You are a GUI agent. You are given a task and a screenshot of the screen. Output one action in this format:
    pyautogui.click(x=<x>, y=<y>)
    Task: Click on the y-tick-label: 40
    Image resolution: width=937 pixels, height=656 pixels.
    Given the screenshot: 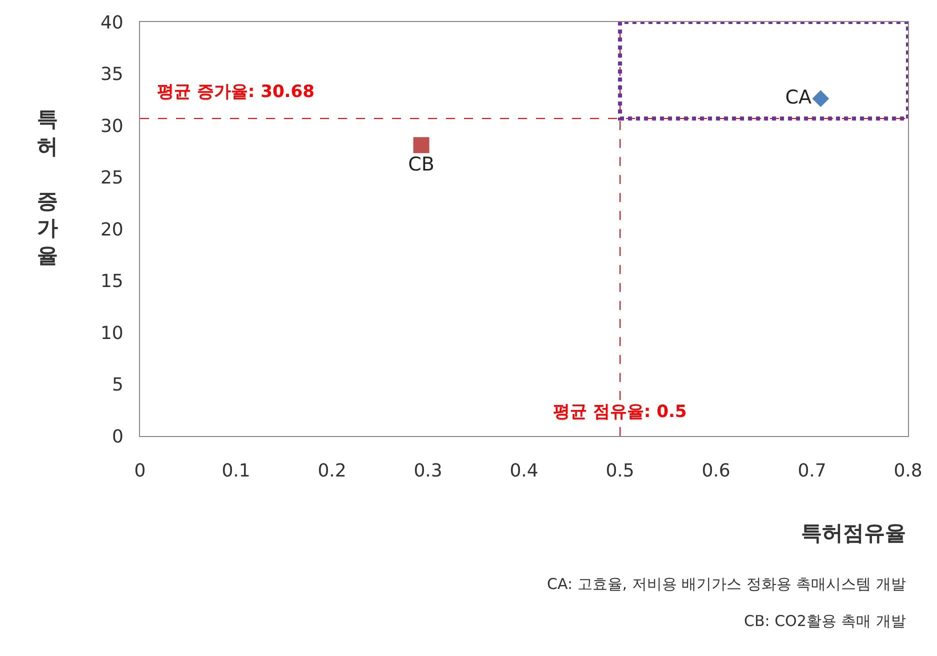 What is the action you would take?
    pyautogui.click(x=112, y=23)
    